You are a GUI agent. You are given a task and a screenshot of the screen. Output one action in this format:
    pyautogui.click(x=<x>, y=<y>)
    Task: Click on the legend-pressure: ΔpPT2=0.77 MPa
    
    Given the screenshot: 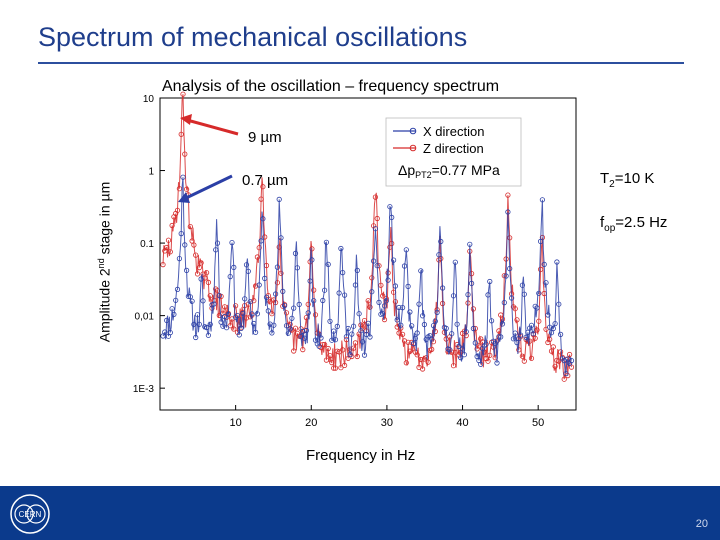 What is the action you would take?
    pyautogui.click(x=449, y=171)
    